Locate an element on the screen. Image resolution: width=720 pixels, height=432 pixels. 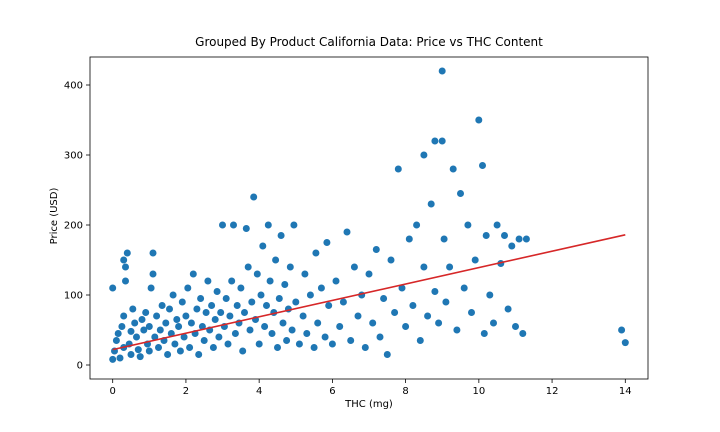
y-tick-label: 300 is located at coordinates (73, 156).